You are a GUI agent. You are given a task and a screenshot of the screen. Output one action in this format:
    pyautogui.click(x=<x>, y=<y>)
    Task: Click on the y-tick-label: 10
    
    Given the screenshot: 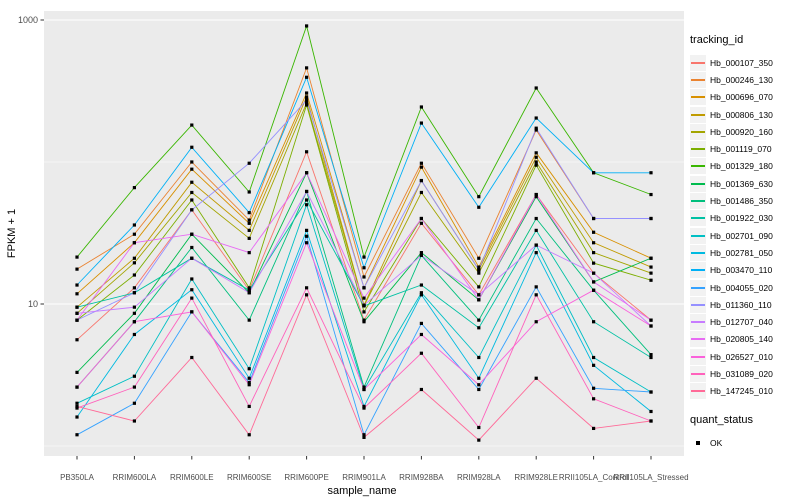 What is the action you would take?
    pyautogui.click(x=33, y=304)
    